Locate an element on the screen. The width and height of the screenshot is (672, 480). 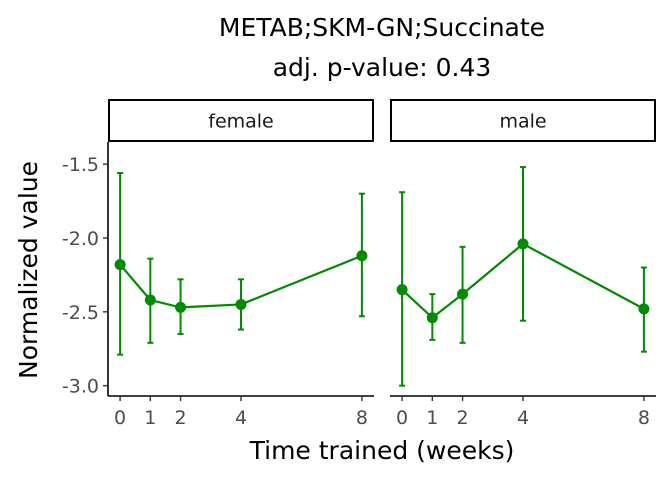
y-tick-label: -3.0 is located at coordinates (80, 387).